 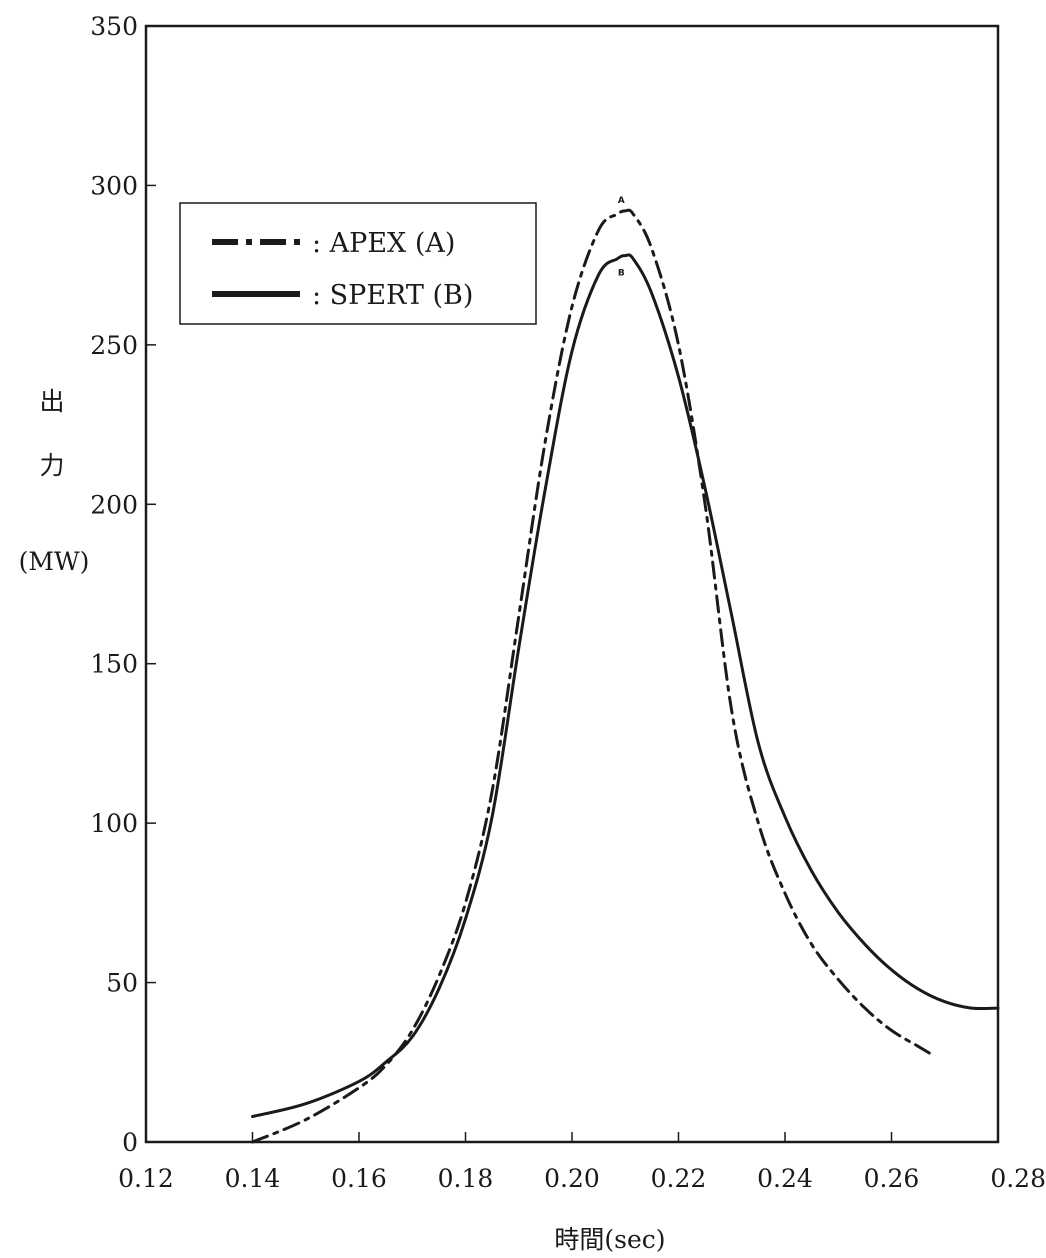 What do you see at coordinates (392, 295) in the screenshot?
I see `legend-label-spert: : SPERT (B)` at bounding box center [392, 295].